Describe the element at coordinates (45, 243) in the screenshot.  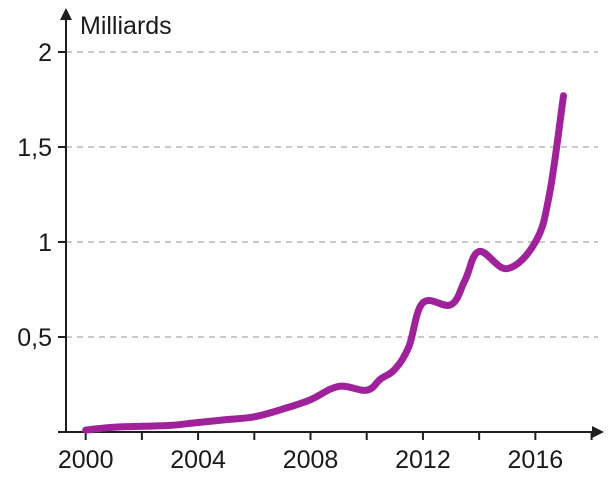
I see `y-tick-label: 1` at that location.